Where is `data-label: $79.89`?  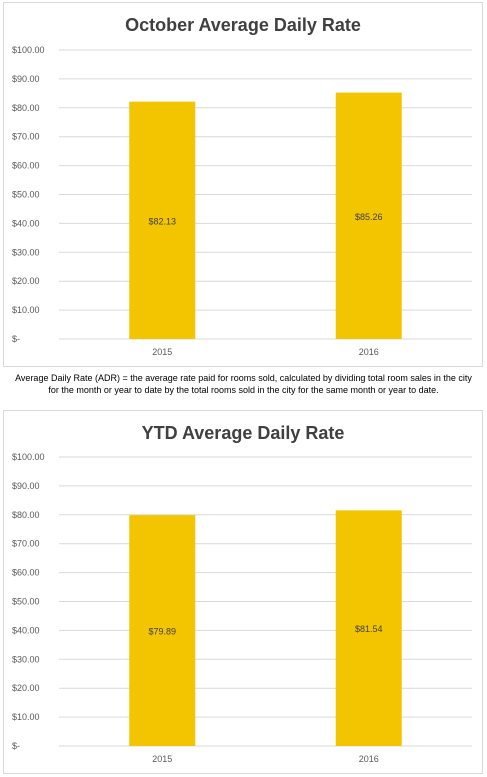
data-label: $79.89 is located at coordinates (162, 632).